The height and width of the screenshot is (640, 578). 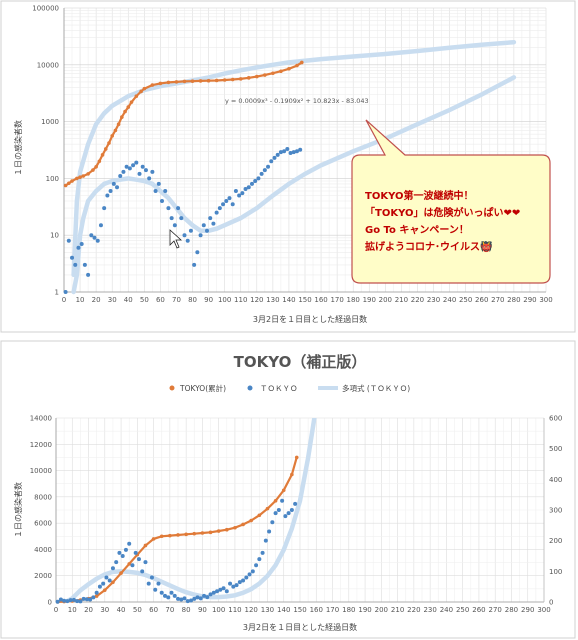 What do you see at coordinates (385, 300) in the screenshot?
I see `x-tick-label: 200` at bounding box center [385, 300].